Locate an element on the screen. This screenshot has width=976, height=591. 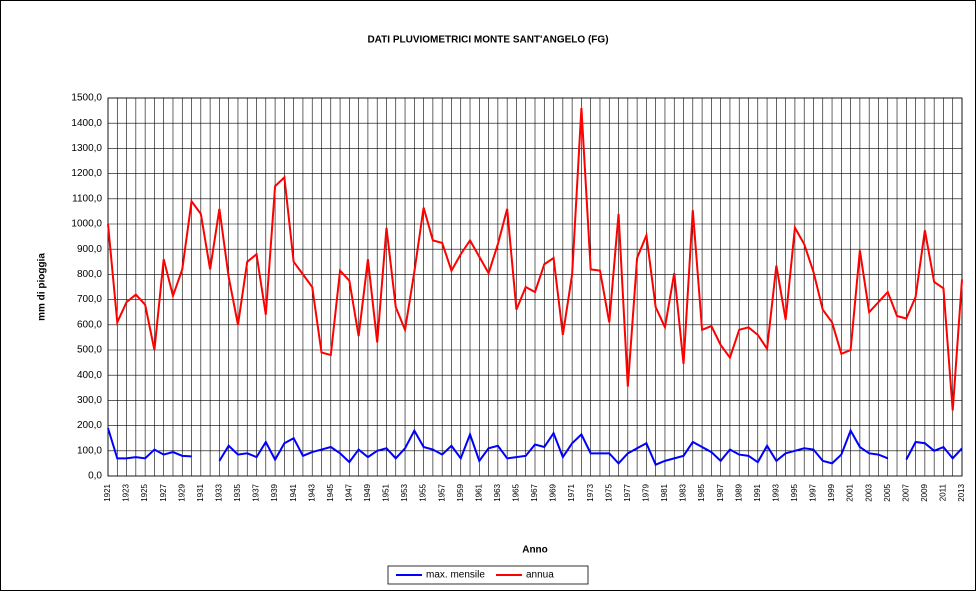
x-tick-label: 1925 is located at coordinates (144, 492).